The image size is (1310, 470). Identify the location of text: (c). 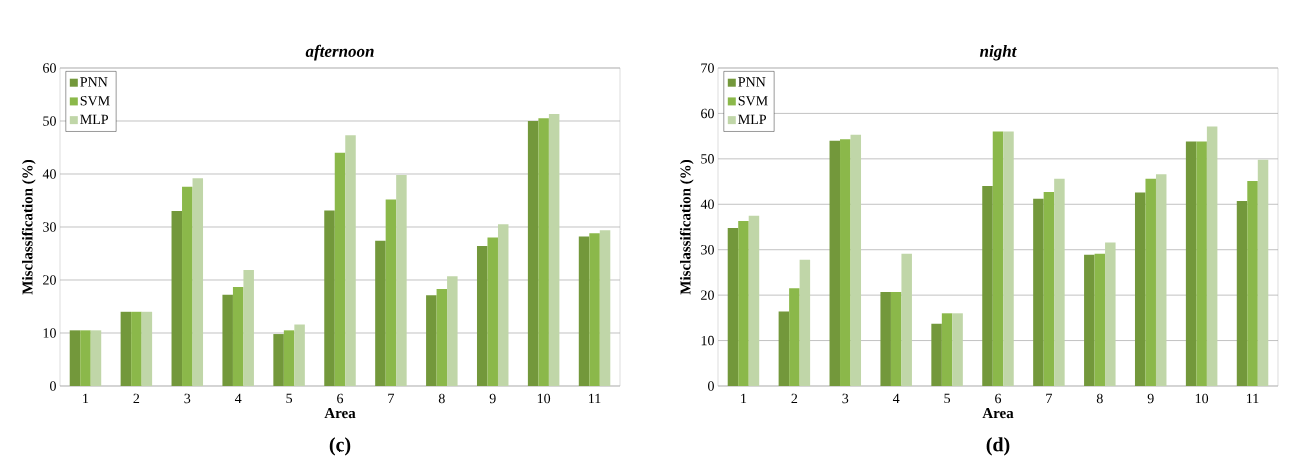
(340, 446).